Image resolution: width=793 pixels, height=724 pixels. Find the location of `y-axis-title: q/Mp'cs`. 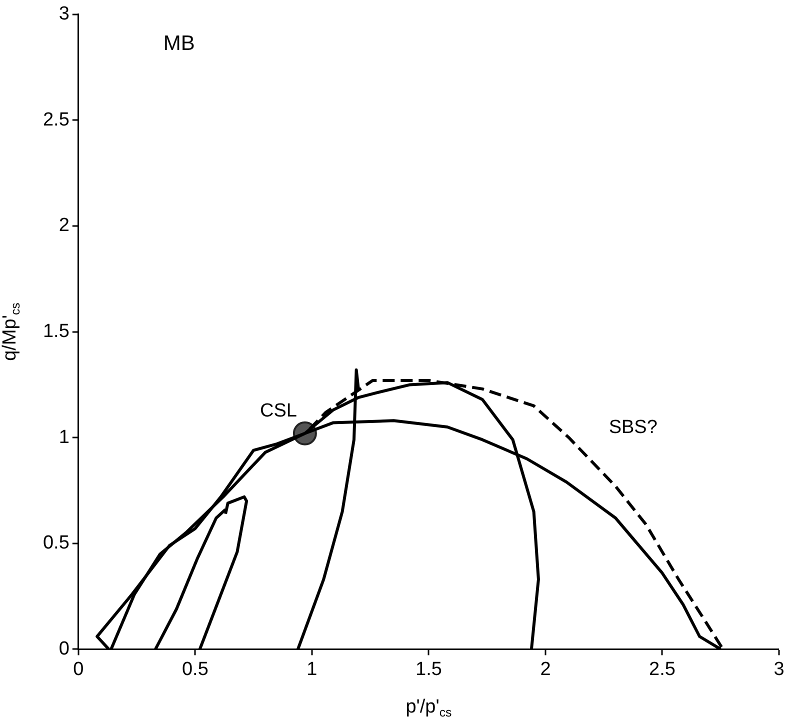

y-axis-title: q/Mp'cs is located at coordinates (11, 331).